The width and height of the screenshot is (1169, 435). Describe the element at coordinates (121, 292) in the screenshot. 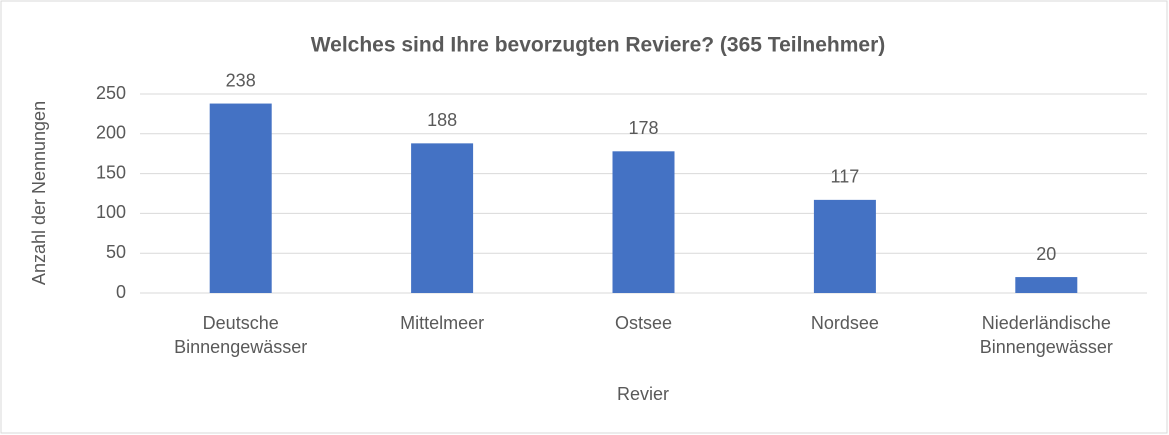

I see `y-tick-label: 0` at that location.